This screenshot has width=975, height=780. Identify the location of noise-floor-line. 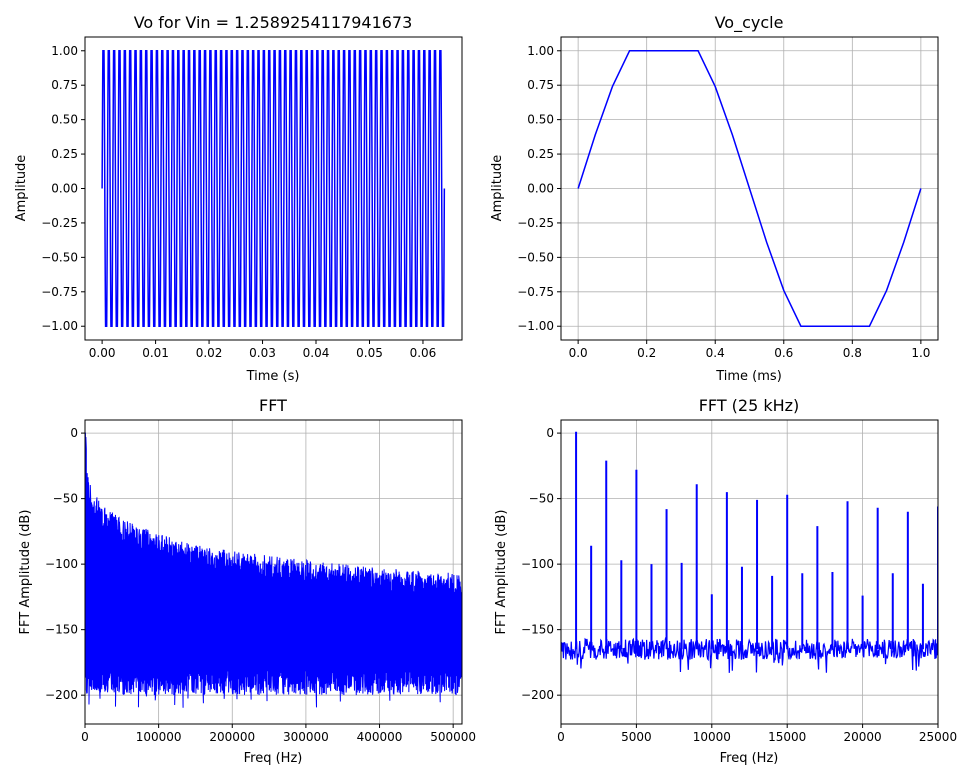
(749, 654).